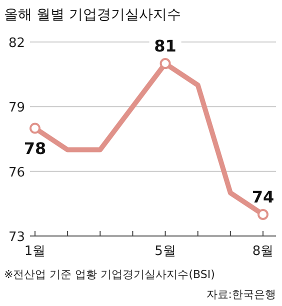 The image size is (282, 306). What do you see at coordinates (109, 274) in the screenshot?
I see `text: ※전산업 기준 업황 기업경기실사지수(BSI)` at bounding box center [109, 274].